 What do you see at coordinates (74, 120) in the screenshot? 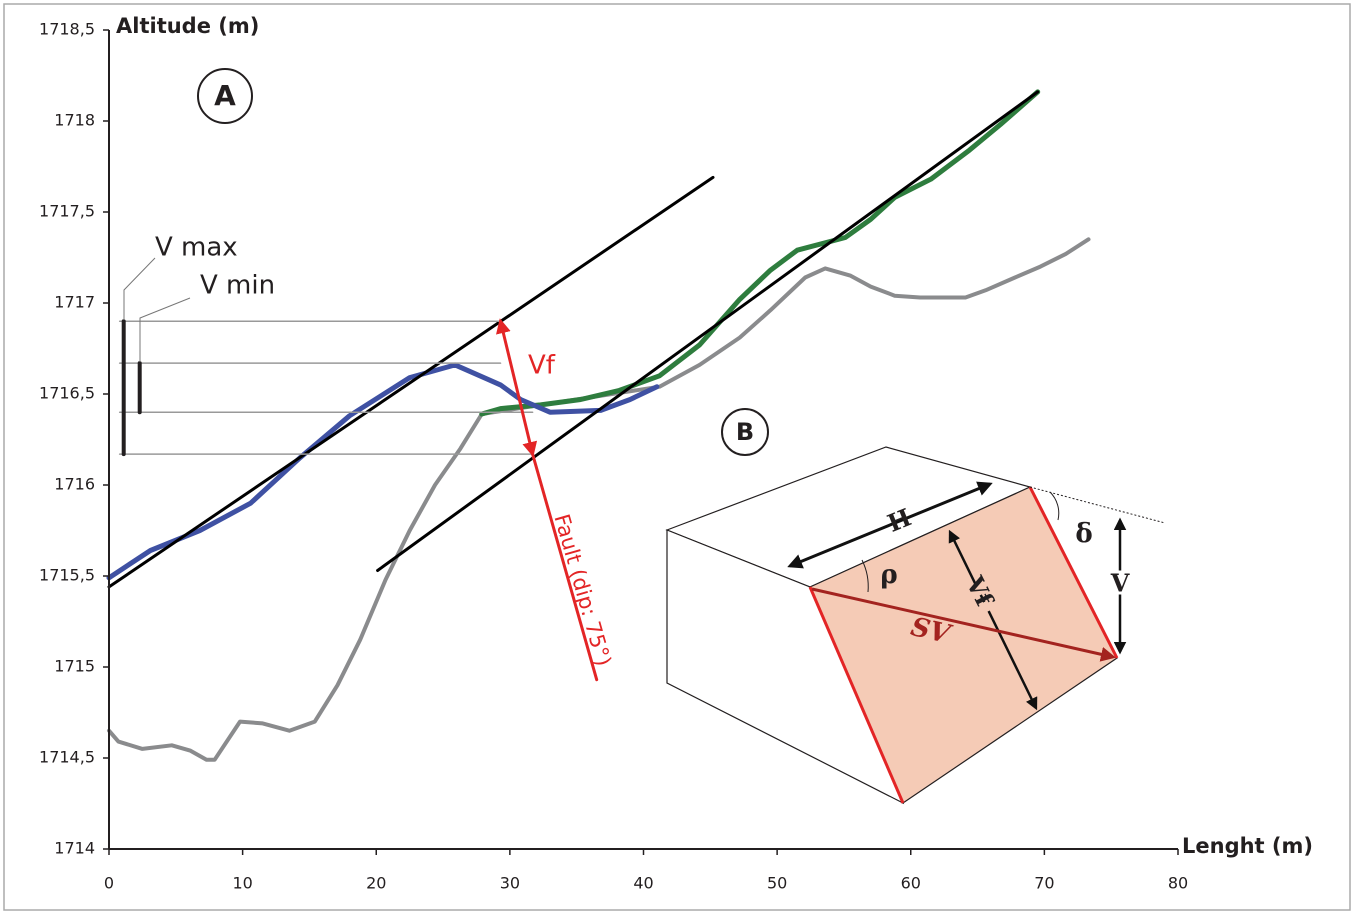
I see `y-tick-label: 1718` at bounding box center [74, 120].